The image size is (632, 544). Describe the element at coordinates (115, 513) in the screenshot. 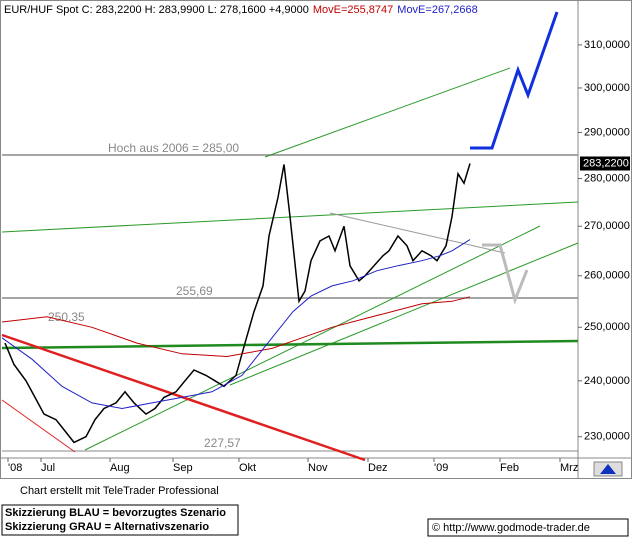

I see `footer-note: Skizzierung BLAU = bevorzugtes Szenario` at that location.